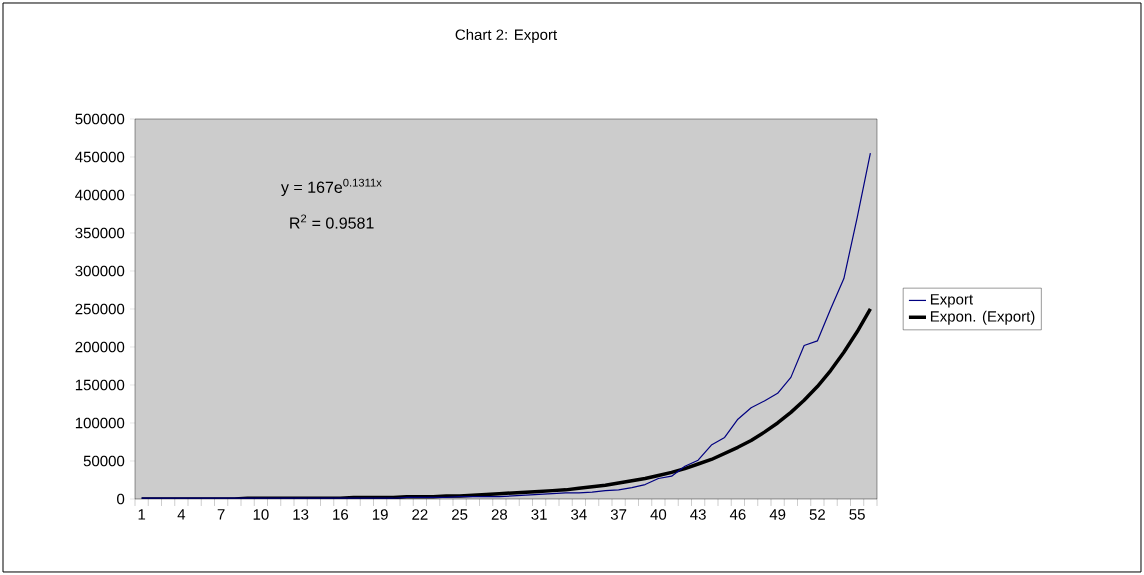 The width and height of the screenshot is (1144, 575). What do you see at coordinates (100, 271) in the screenshot?
I see `y-tick-label: 300000` at bounding box center [100, 271].